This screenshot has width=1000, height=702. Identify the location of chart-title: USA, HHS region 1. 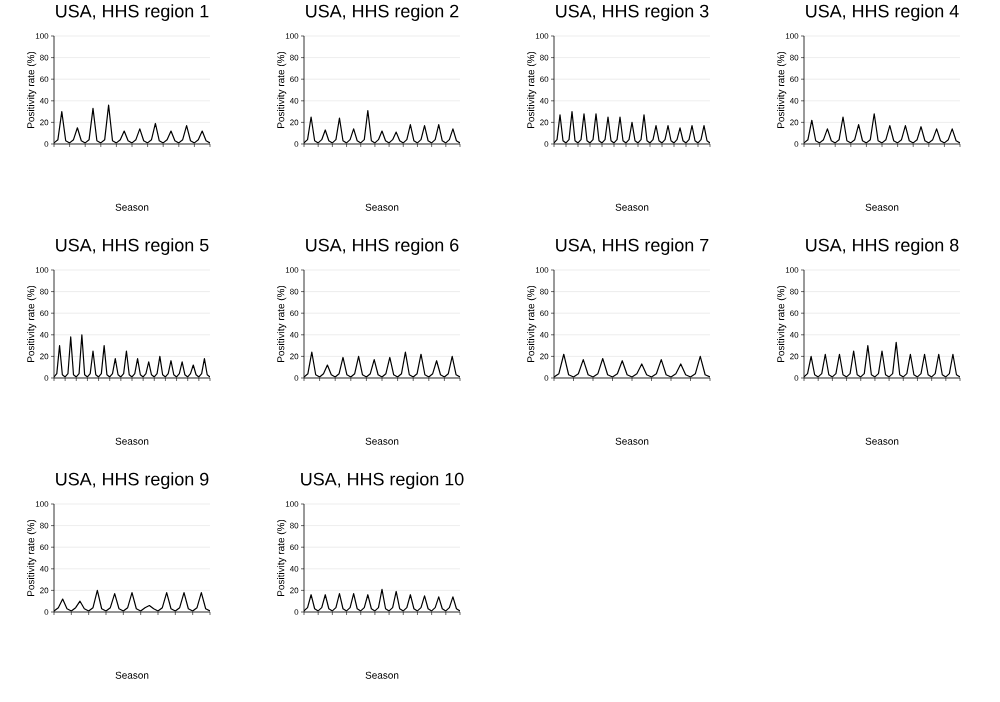
(132, 12).